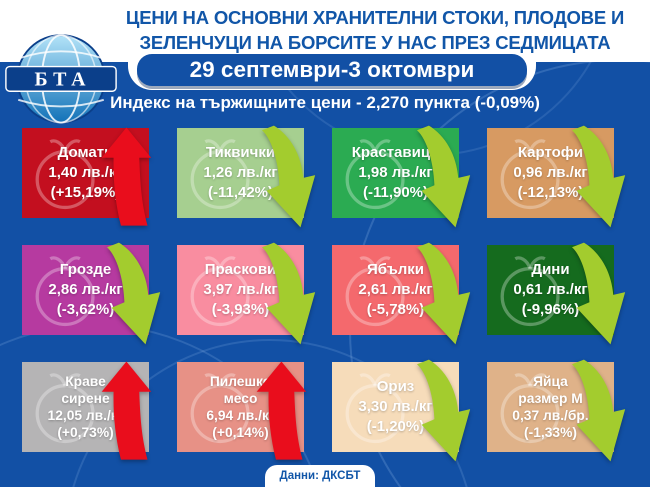 The image size is (650, 487). I want to click on source-pill: Данни: ДКСБТ, so click(320, 476).